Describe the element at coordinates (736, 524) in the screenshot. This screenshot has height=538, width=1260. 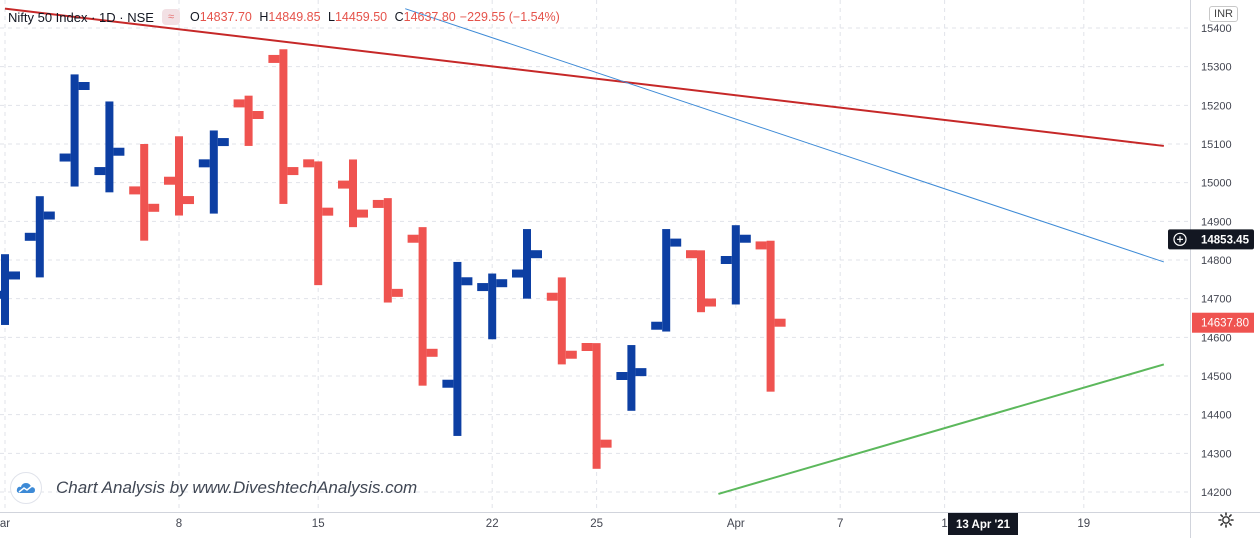
I see `time-axis-tick-label: Apr` at that location.